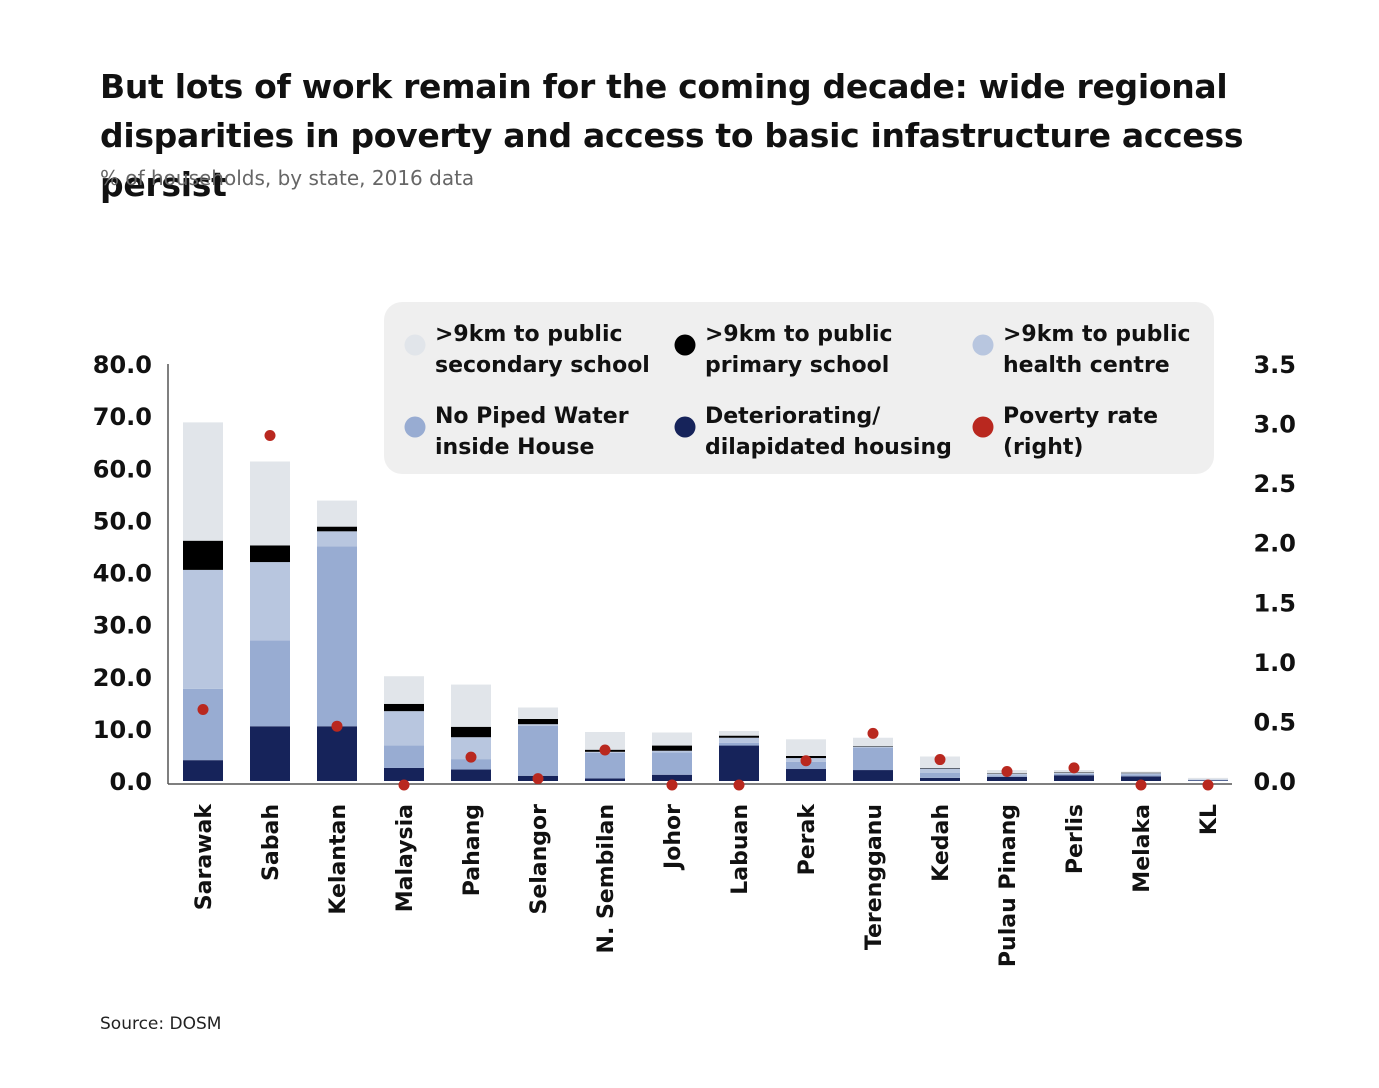 The image size is (1379, 1088). What do you see at coordinates (1274, 365) in the screenshot?
I see `right-tick-label: 3.5` at bounding box center [1274, 365].